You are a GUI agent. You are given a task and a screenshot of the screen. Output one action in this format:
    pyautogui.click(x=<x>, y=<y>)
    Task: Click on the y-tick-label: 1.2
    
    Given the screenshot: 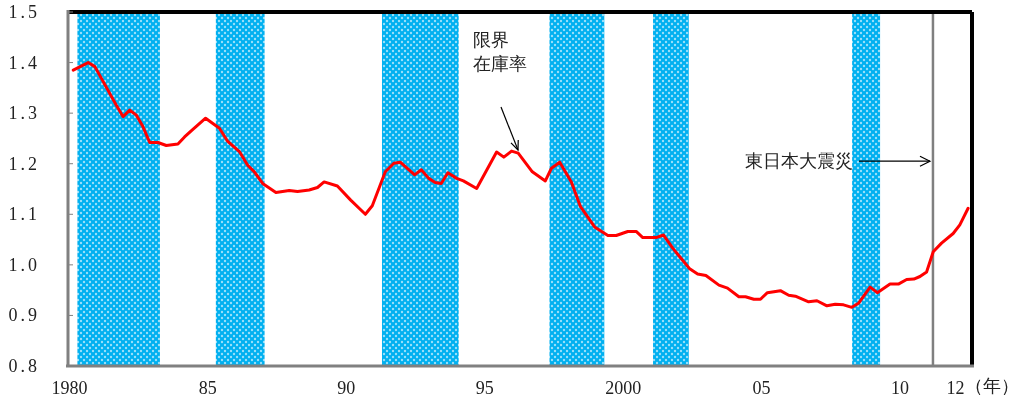 What is the action you would take?
    pyautogui.click(x=24, y=163)
    